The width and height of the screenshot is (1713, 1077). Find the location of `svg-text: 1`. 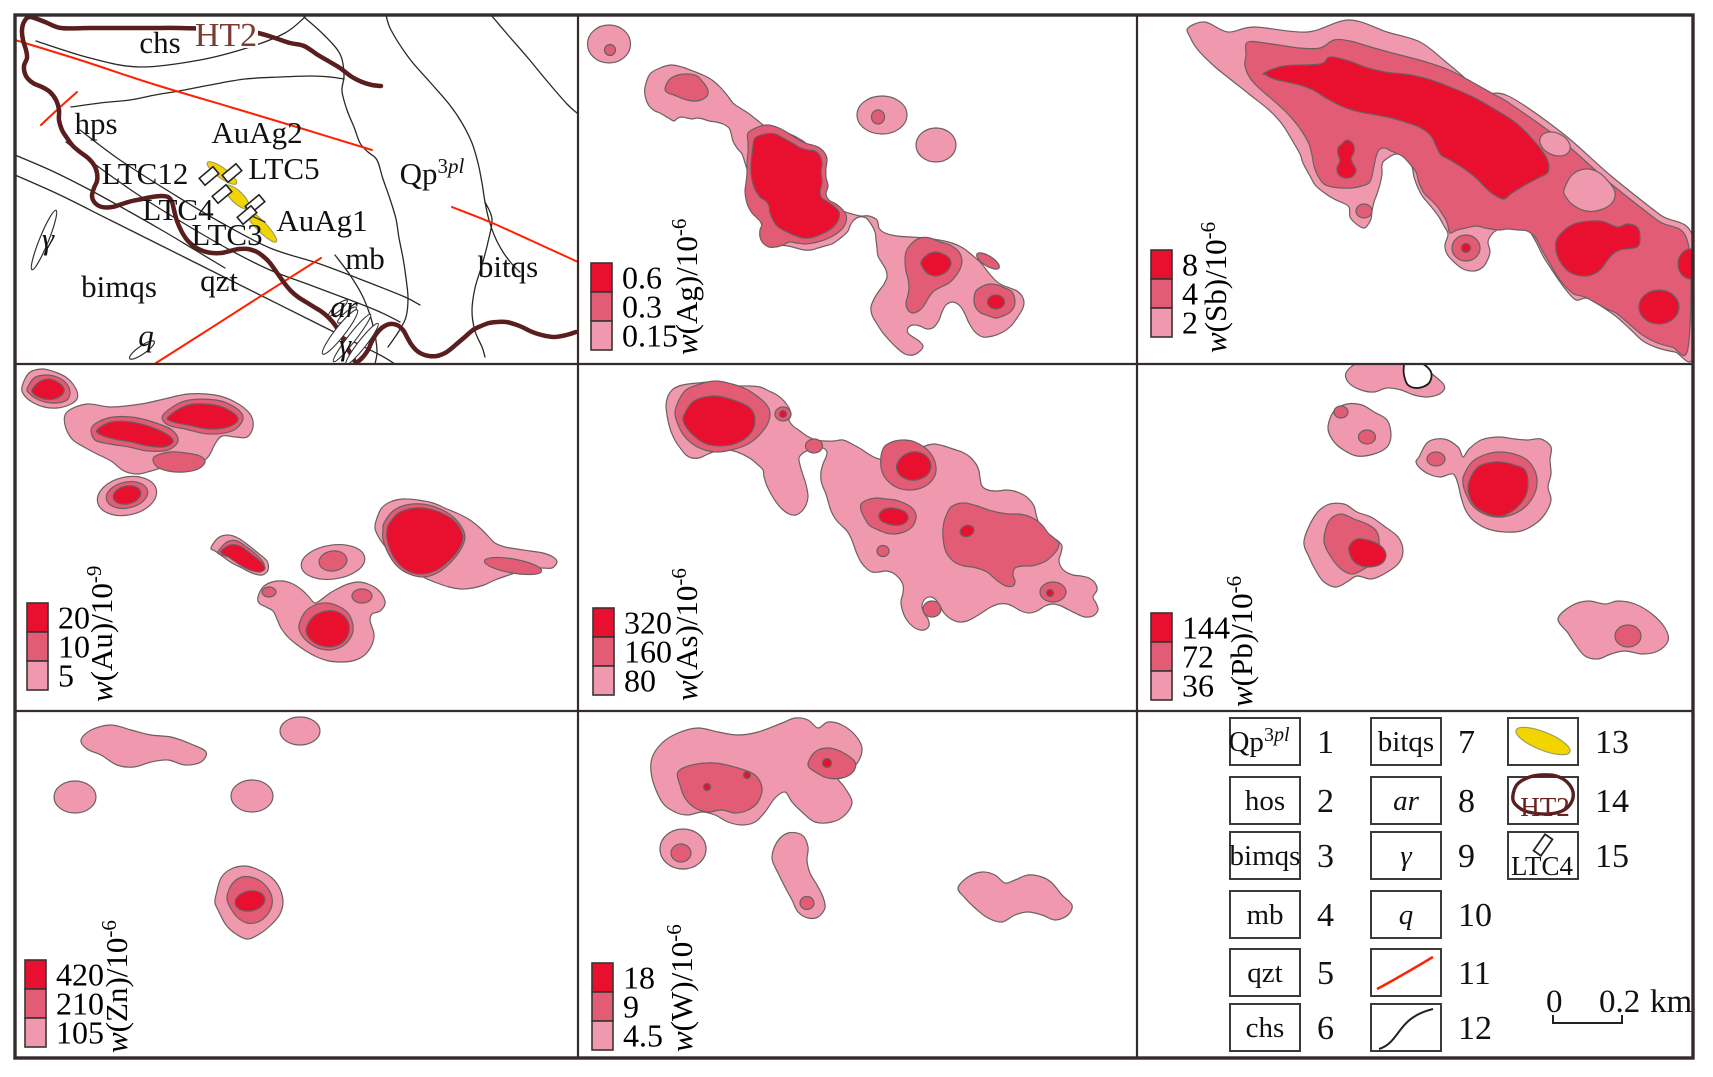

svg-text: 1 is located at coordinates (1325, 742).